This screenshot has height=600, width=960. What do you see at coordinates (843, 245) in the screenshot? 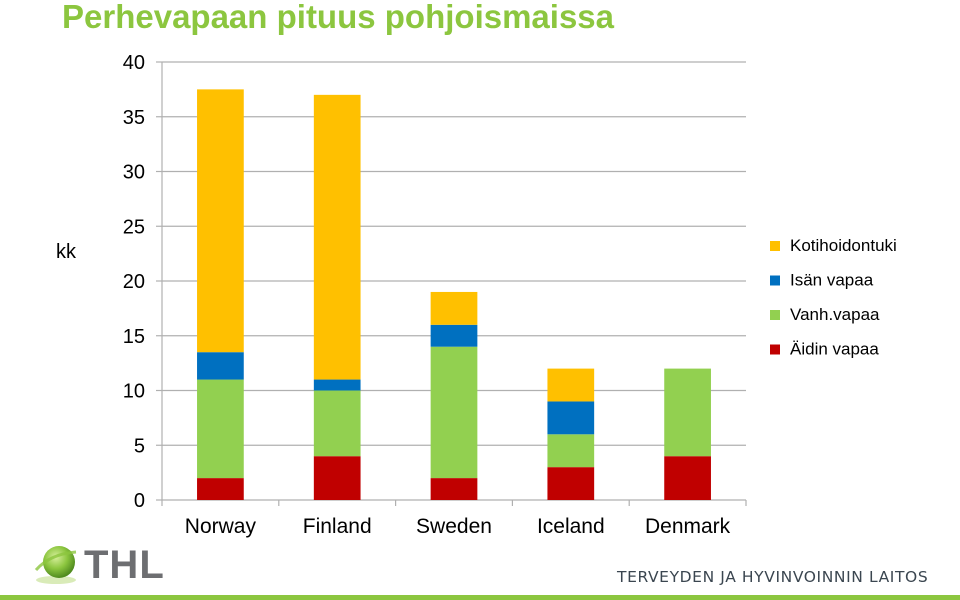
I see `legend-label: Kotihoidontuki` at bounding box center [843, 245].